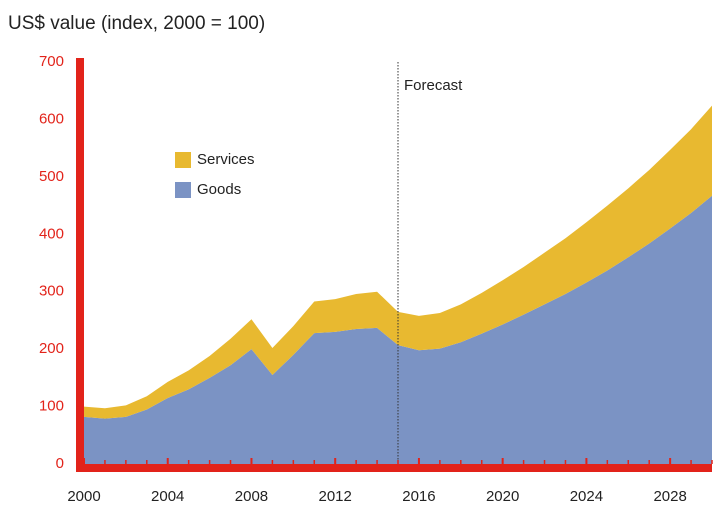 The image size is (714, 509). What do you see at coordinates (669, 496) in the screenshot?
I see `x-tick-label: 2028` at bounding box center [669, 496].